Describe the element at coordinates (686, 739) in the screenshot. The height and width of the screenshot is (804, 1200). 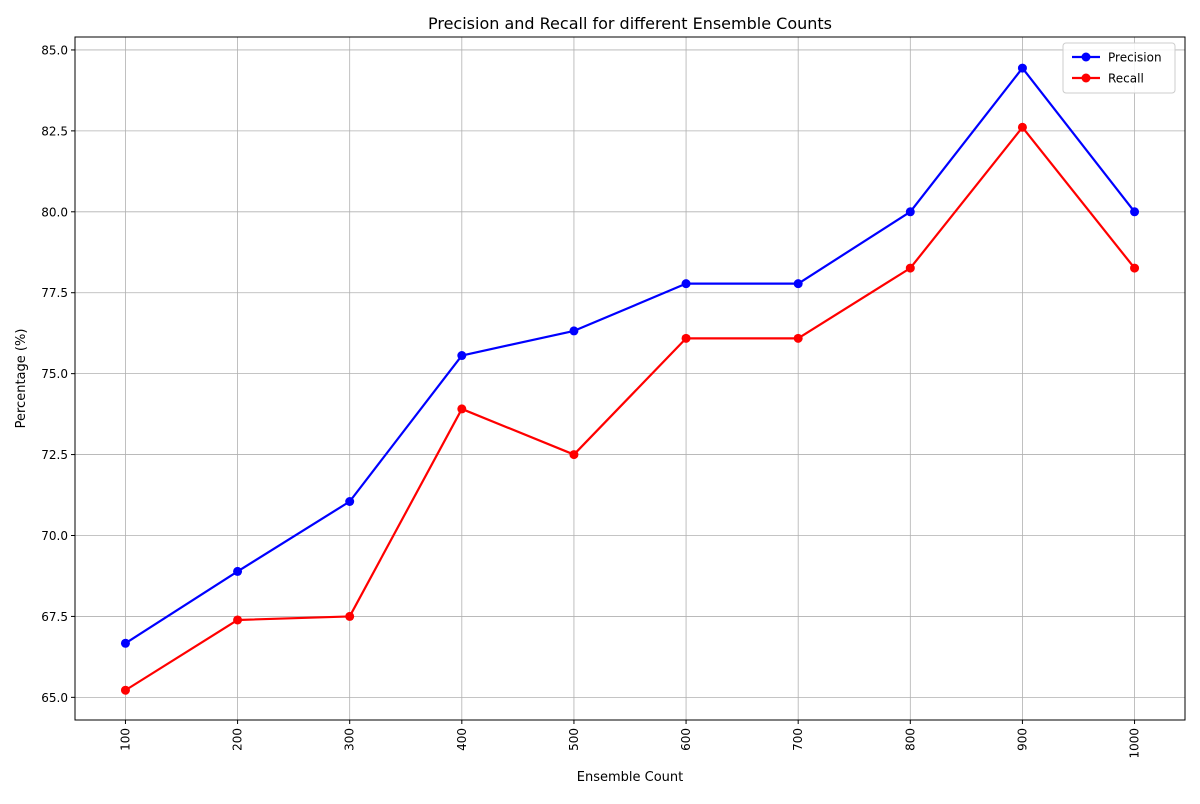
I see `x-tick-label: 600` at that location.